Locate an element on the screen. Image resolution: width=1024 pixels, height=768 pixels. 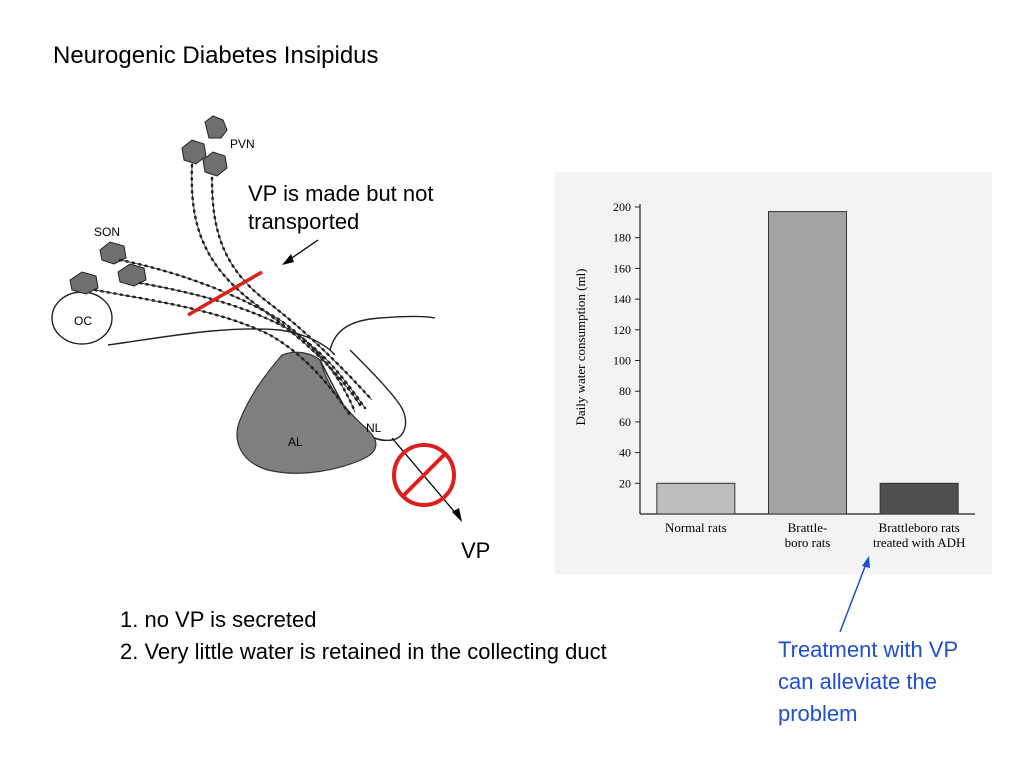
note-item: 1. no VP is secreted is located at coordinates (218, 619).